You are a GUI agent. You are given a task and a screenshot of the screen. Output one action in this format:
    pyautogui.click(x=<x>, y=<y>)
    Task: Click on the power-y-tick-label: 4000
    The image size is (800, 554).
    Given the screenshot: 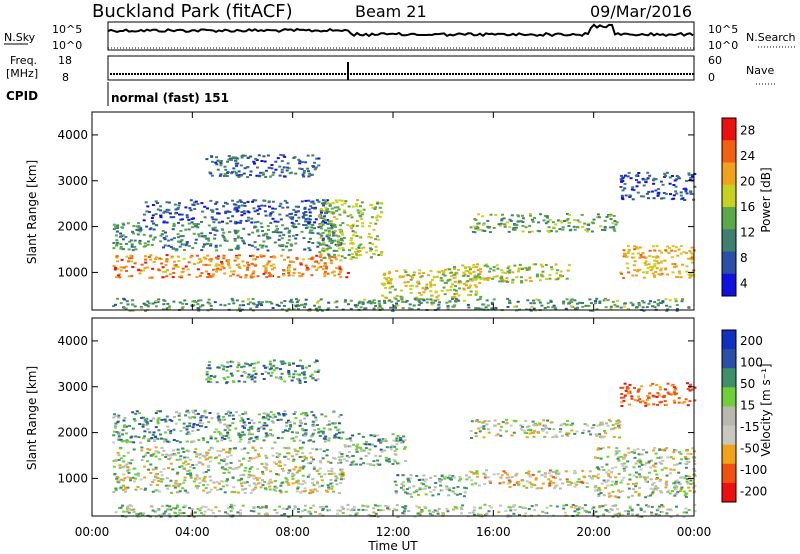 What is the action you would take?
    pyautogui.click(x=72, y=135)
    